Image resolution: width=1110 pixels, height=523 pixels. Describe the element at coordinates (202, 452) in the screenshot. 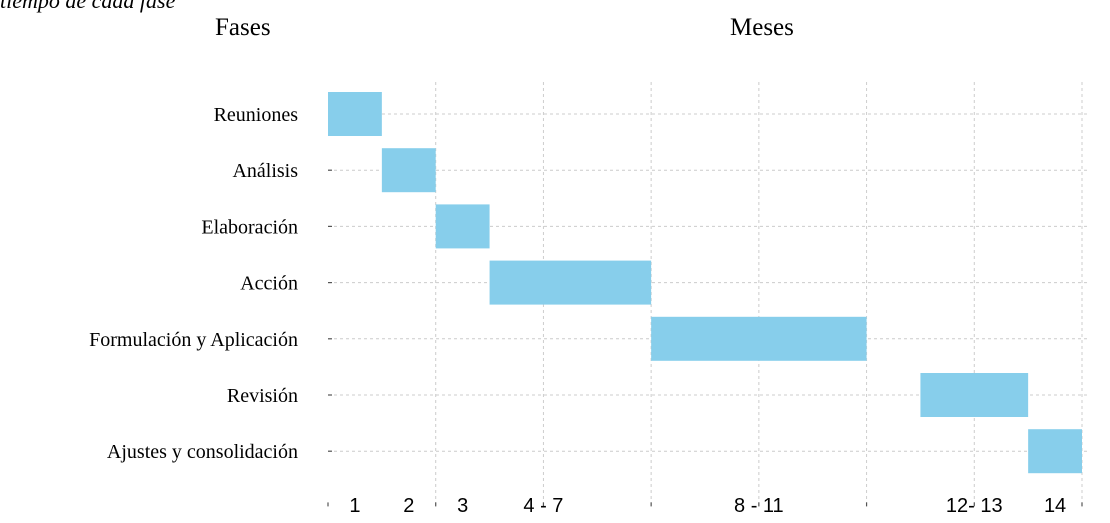

I see `phase-label: Ajustes y consolidación` at that location.